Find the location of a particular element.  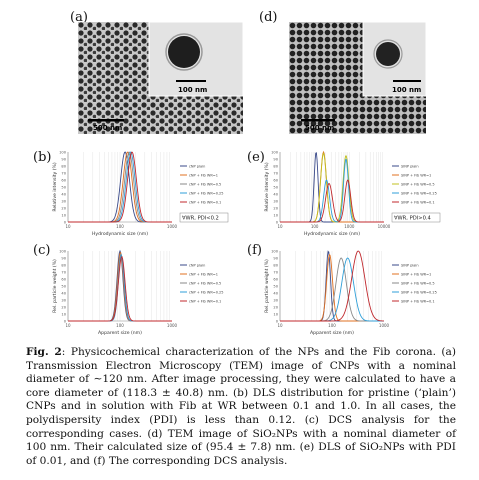

panel-label-d: (d) is located at coordinates (268, 17).